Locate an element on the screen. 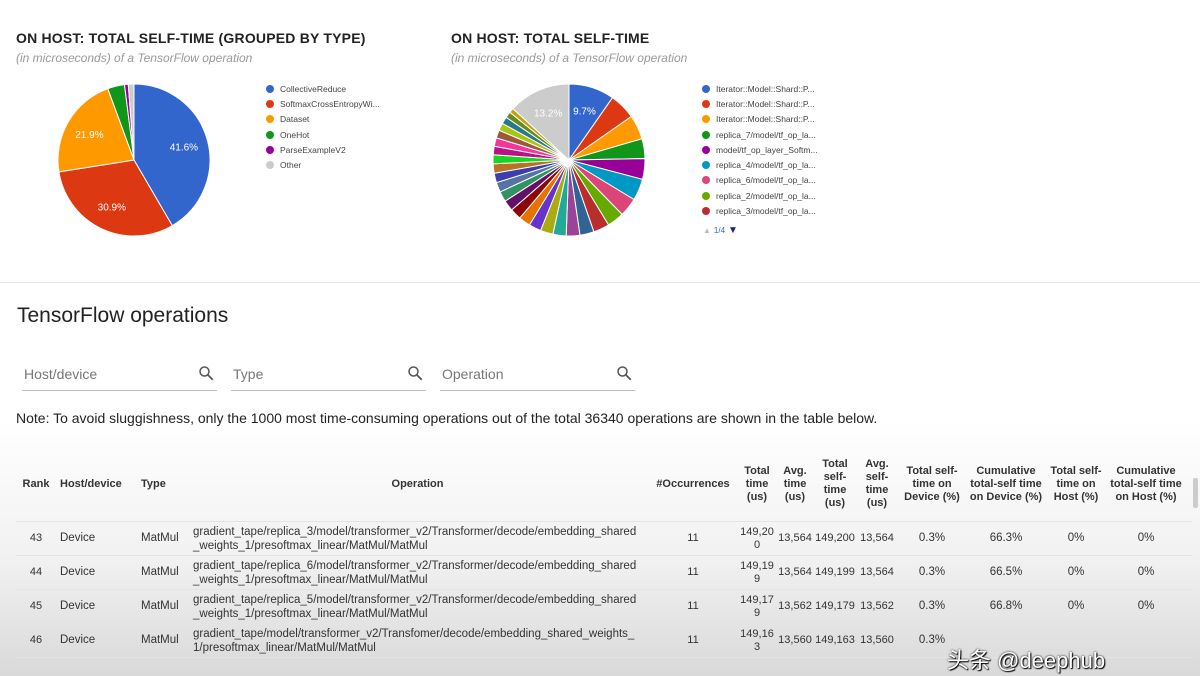  legend-item: ParseExampleV2 is located at coordinates (323, 149).